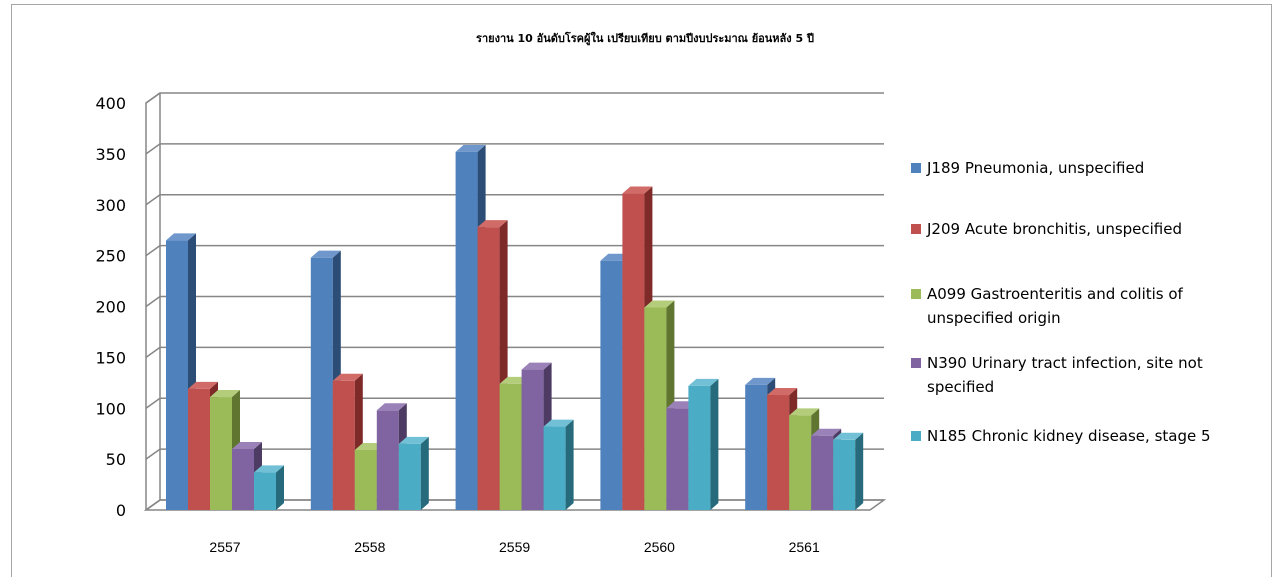 Image resolution: width=1283 pixels, height=577 pixels. What do you see at coordinates (994, 318) in the screenshot?
I see `legend-label: unspecified origin` at bounding box center [994, 318].